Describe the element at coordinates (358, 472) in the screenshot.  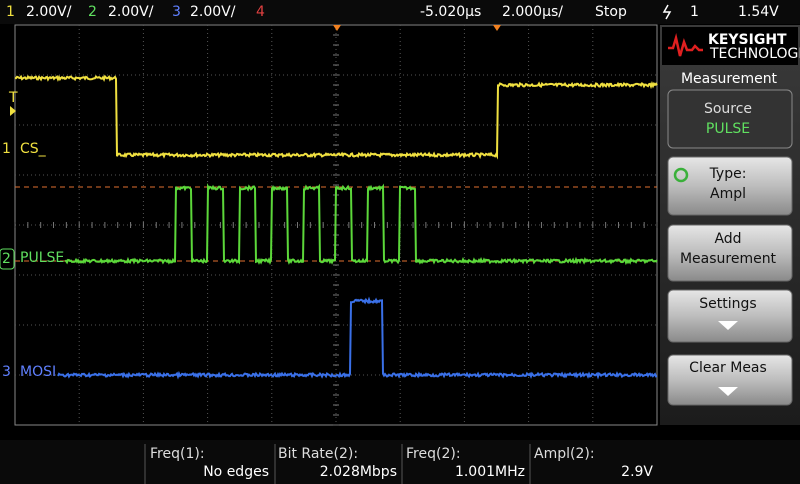
I see `measurement-value: 2.028Mbps` at that location.